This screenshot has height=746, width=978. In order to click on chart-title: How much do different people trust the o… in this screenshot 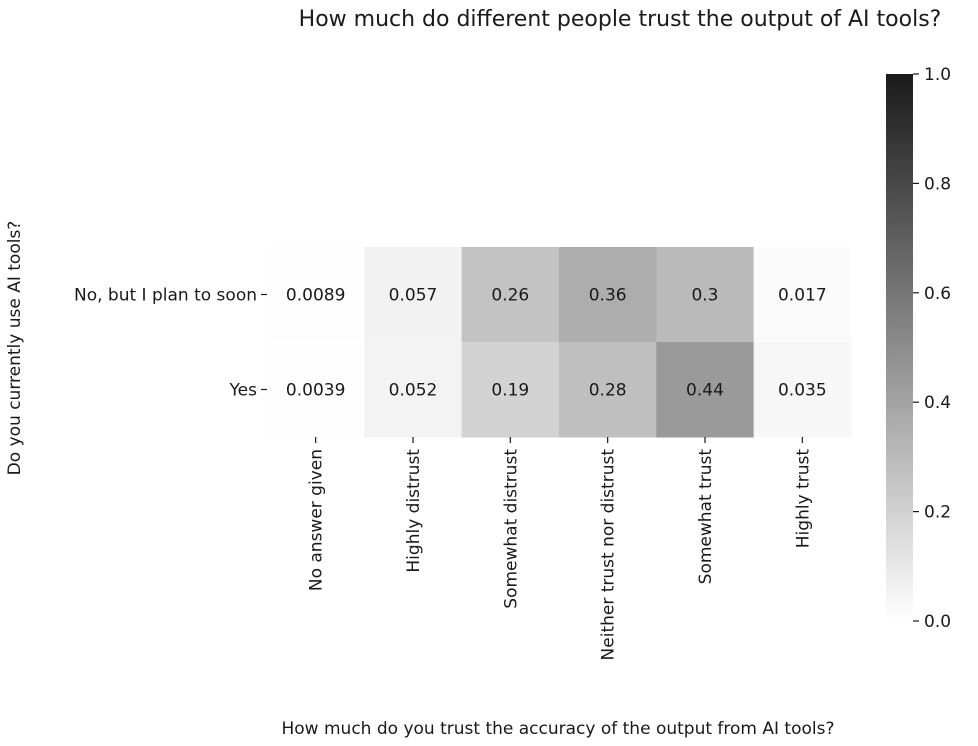, I will do `click(620, 19)`.